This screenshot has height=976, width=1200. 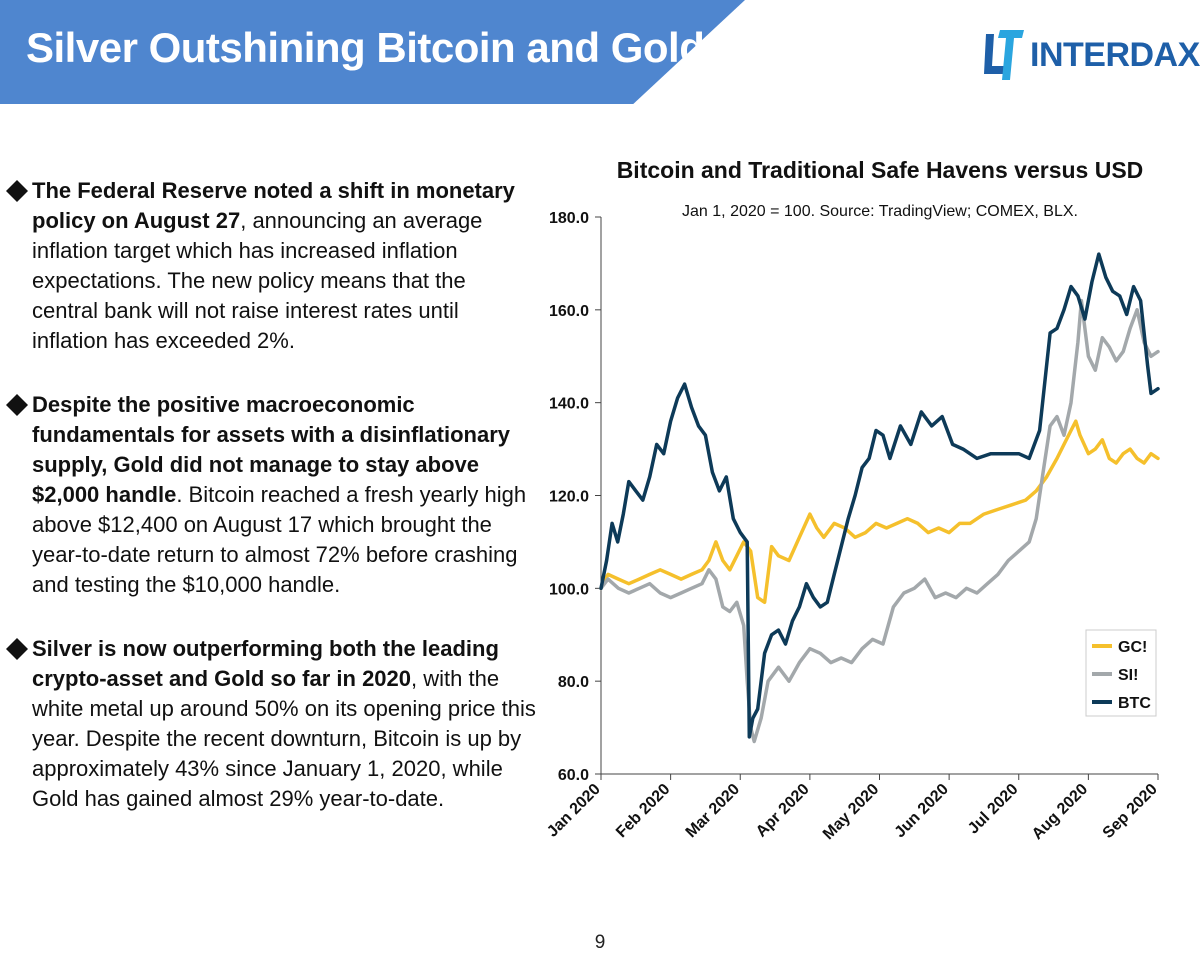 I want to click on y-tick-label: 160.0, so click(x=569, y=311).